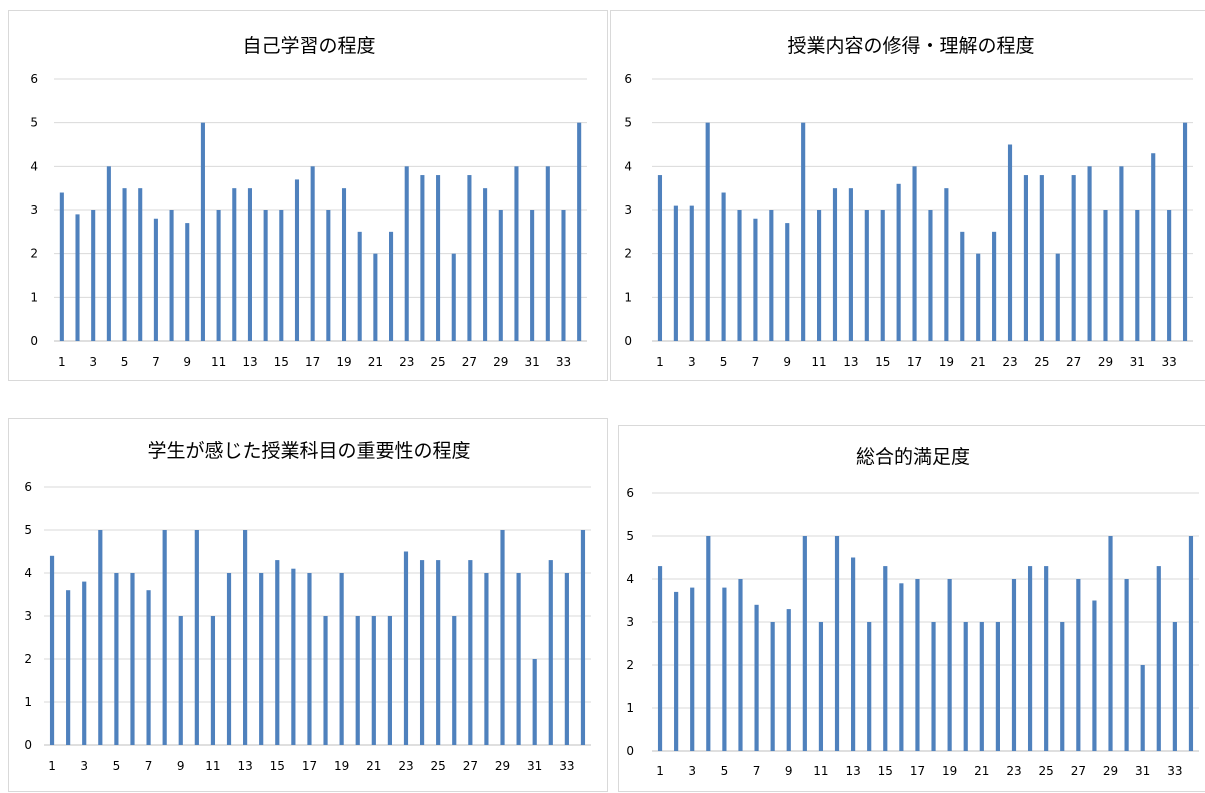  I want to click on y-tick-label: 0, so click(28, 745).